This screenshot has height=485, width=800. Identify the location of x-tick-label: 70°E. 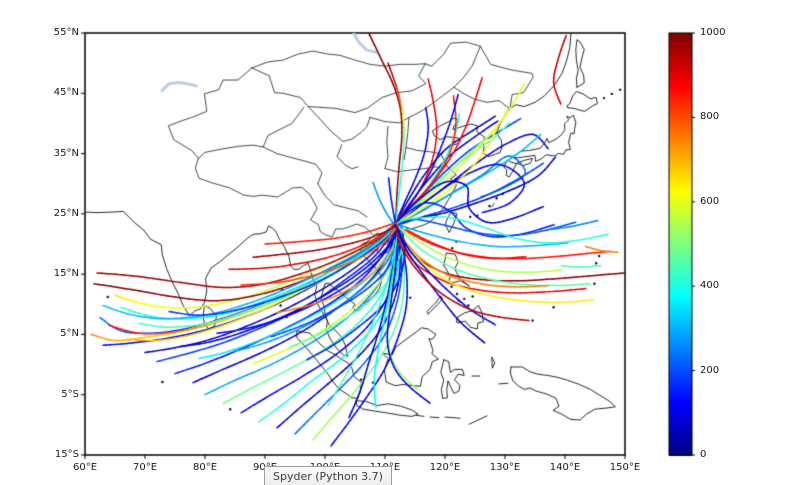
(145, 467).